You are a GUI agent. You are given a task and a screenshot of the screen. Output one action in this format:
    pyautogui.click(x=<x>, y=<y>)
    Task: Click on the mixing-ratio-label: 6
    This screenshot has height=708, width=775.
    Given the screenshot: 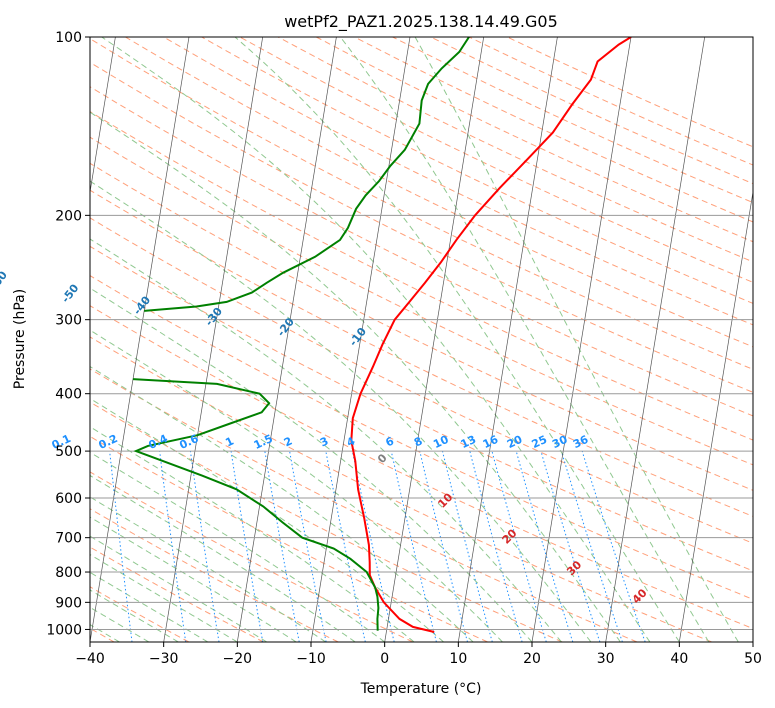 What is the action you would take?
    pyautogui.click(x=390, y=441)
    